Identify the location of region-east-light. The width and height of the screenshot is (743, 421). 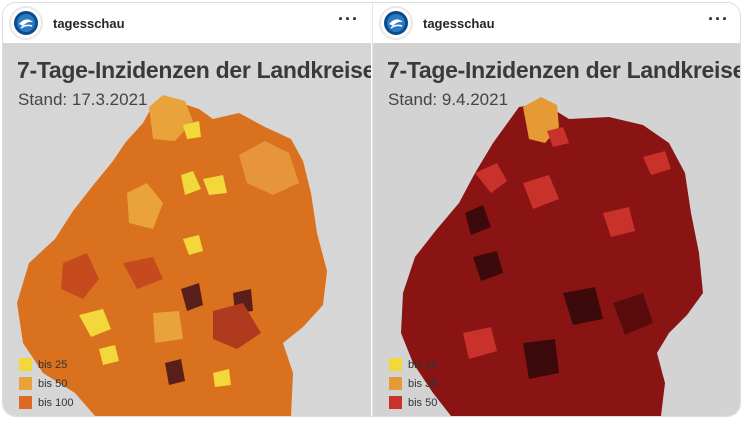
(619, 222).